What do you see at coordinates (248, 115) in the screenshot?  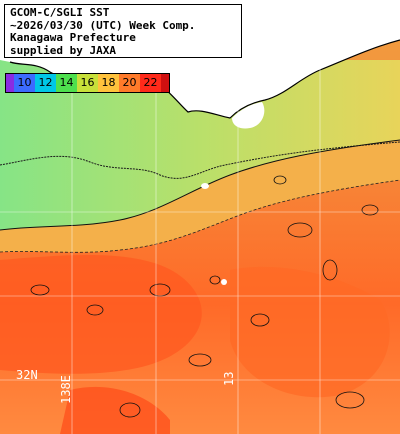 I see `peninsula` at bounding box center [248, 115].